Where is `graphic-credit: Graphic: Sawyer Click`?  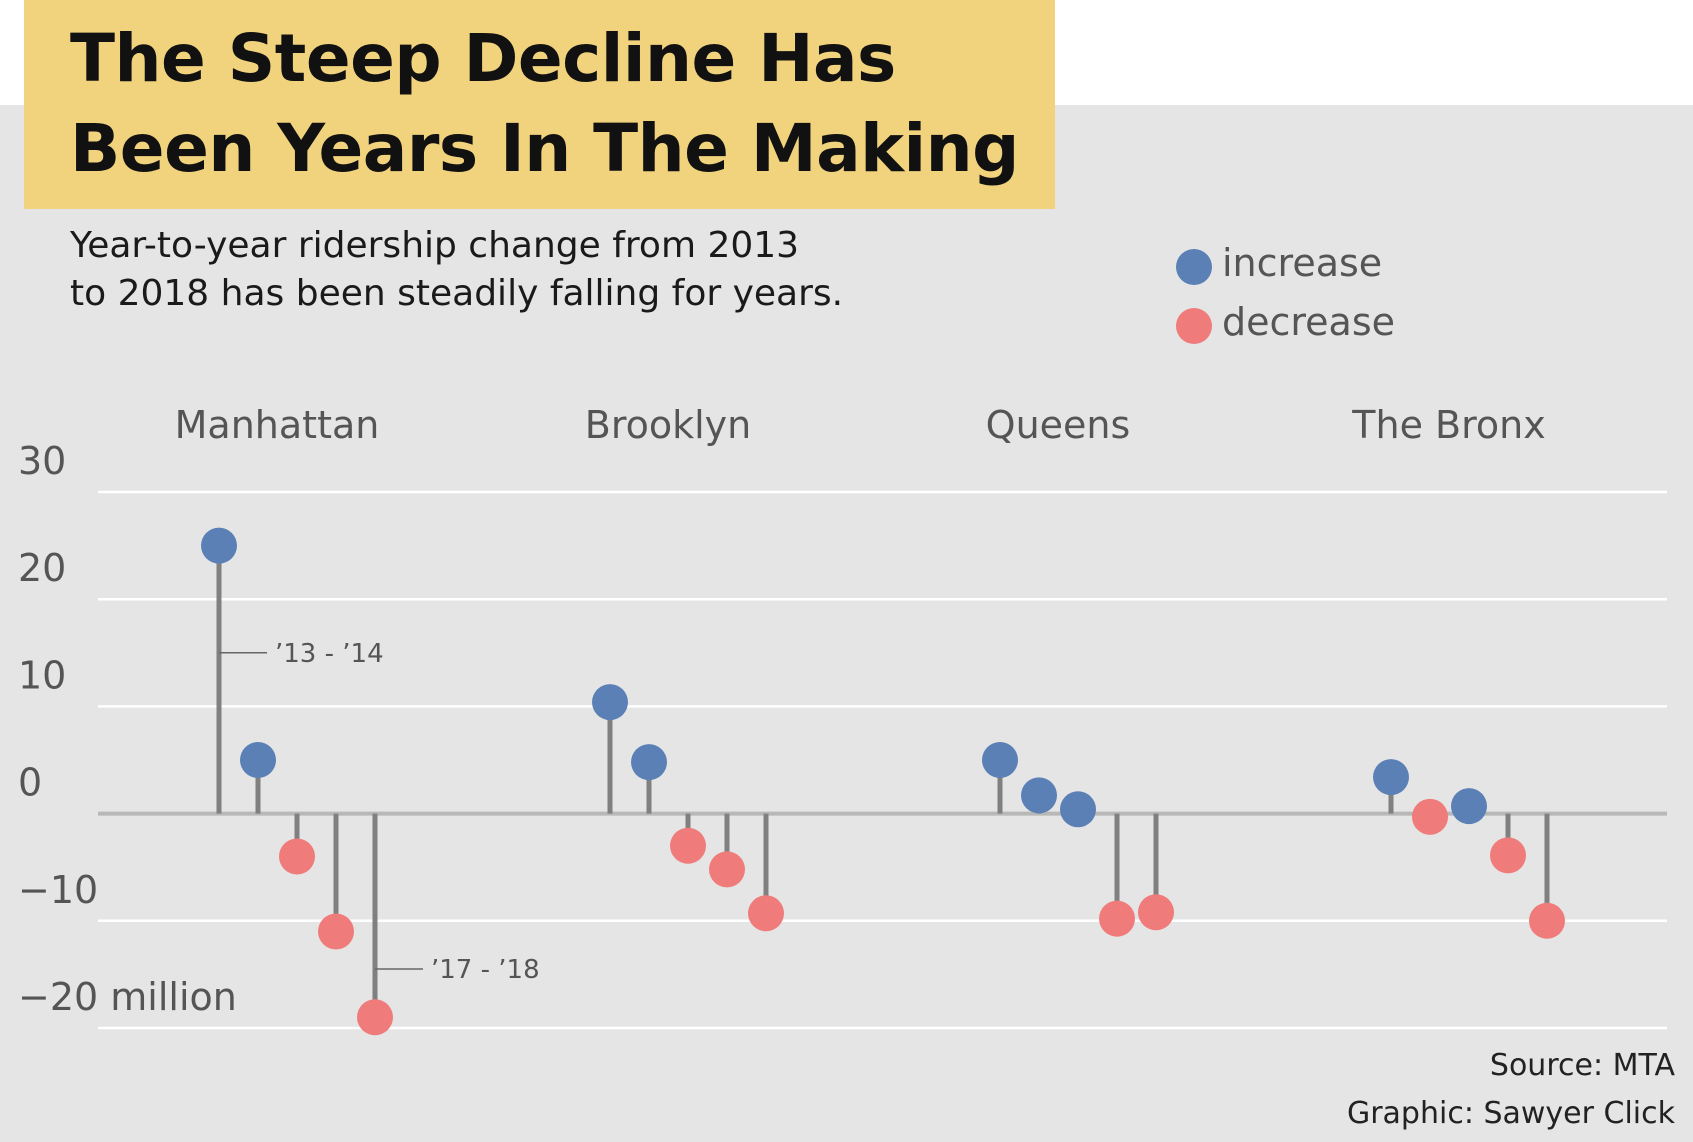 graphic-credit: Graphic: Sawyer Click is located at coordinates (1510, 1113).